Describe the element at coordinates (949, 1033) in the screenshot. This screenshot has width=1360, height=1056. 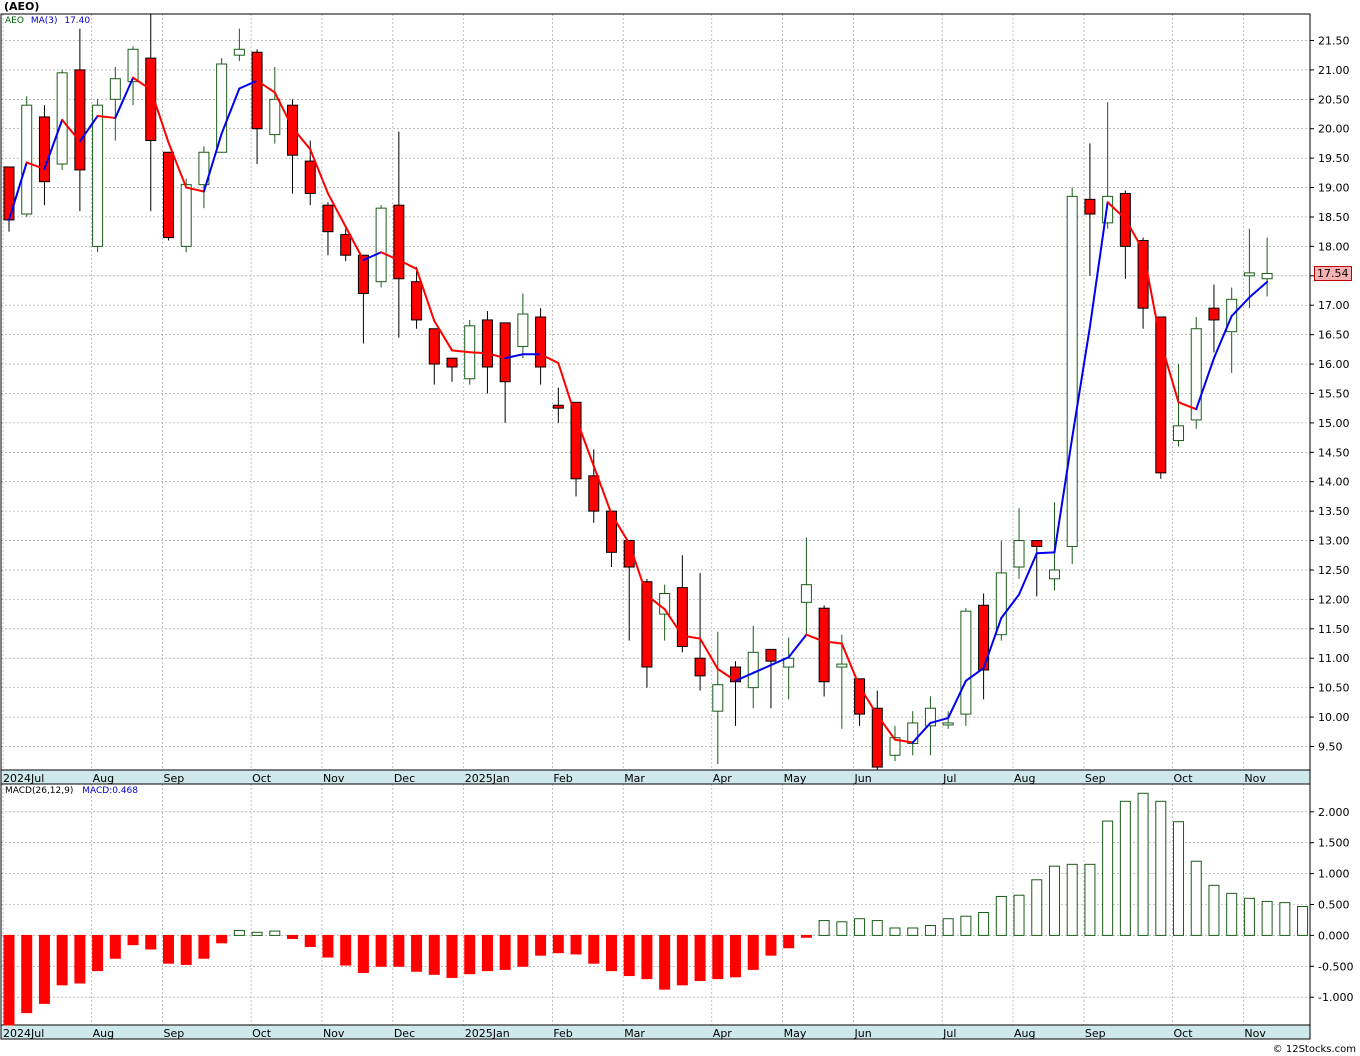
I see `x-tick-label-bottom: Jul` at that location.